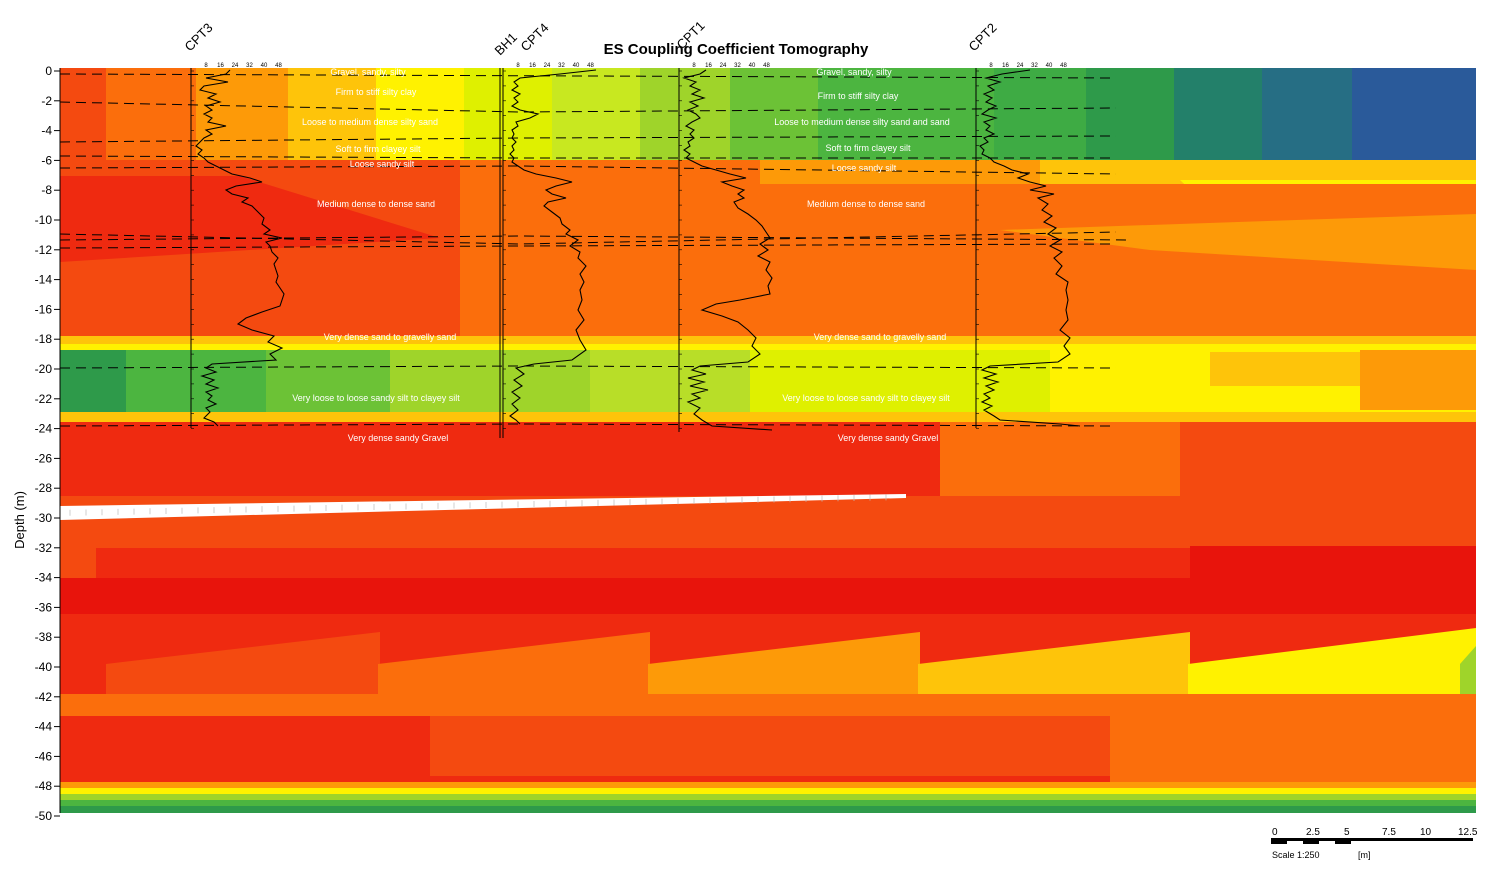 The height and width of the screenshot is (869, 1500). I want to click on figure-title: ES Coupling Coefficient Tomography, so click(736, 49).